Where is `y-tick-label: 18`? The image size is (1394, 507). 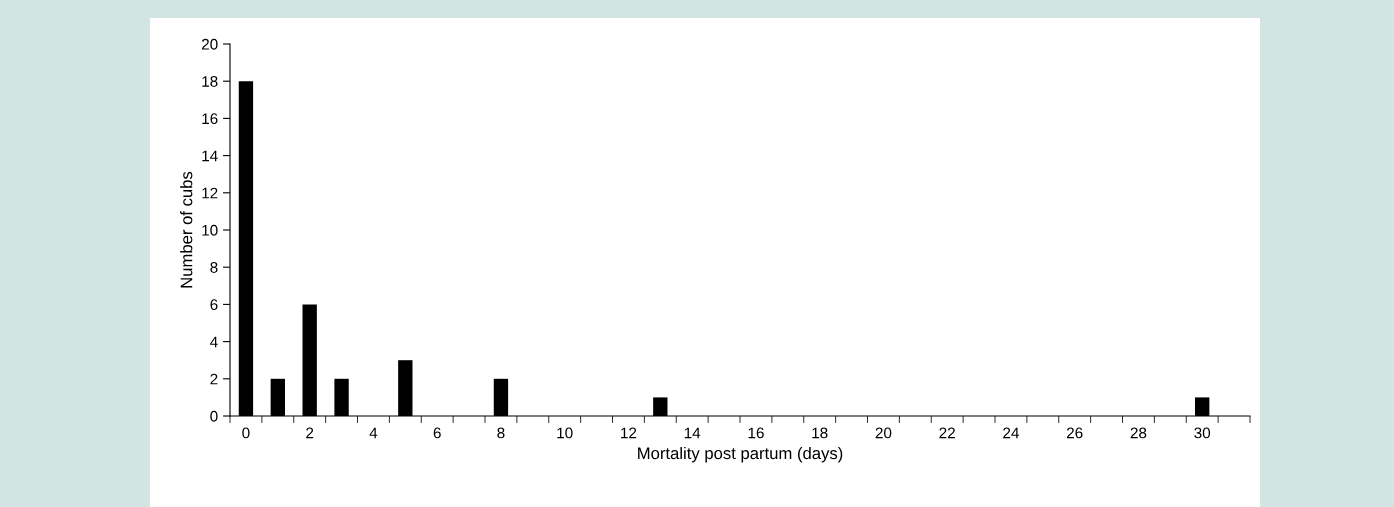 y-tick-label: 18 is located at coordinates (210, 81).